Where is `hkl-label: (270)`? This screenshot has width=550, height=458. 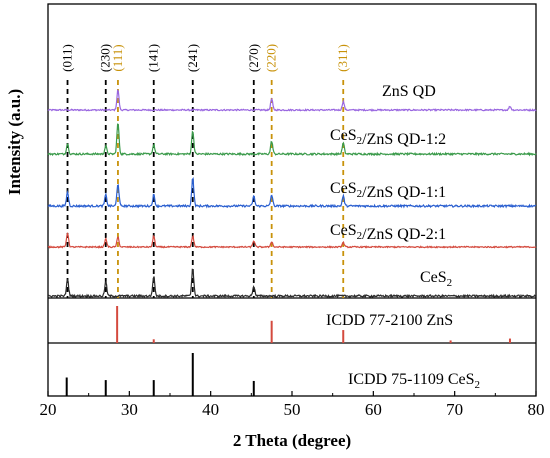
hkl-label: (270) is located at coordinates (253, 58).